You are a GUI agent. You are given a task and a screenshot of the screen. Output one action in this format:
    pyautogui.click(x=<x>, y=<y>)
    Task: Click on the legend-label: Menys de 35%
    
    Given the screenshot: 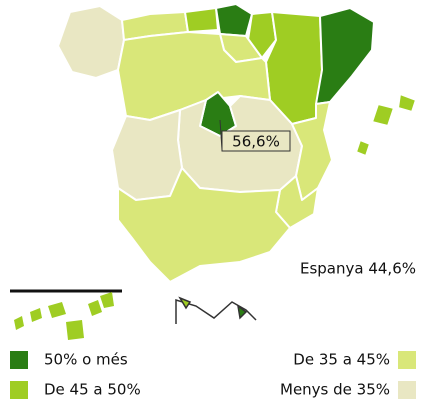 What is the action you would take?
    pyautogui.click(x=335, y=390)
    